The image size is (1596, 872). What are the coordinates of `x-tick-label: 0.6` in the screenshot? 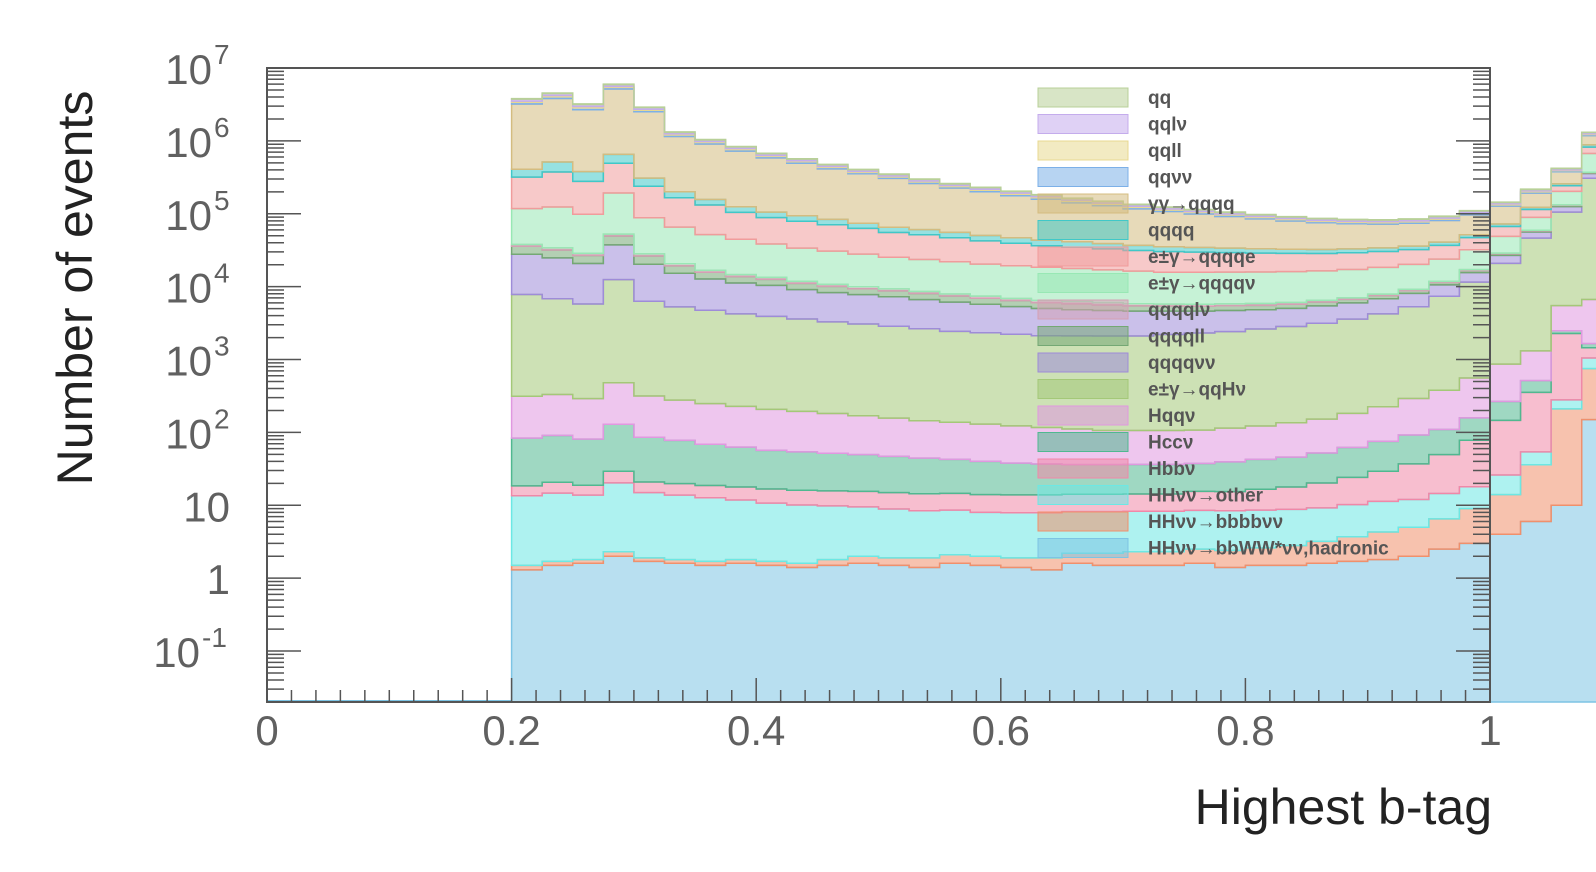 It's located at (1001, 730).